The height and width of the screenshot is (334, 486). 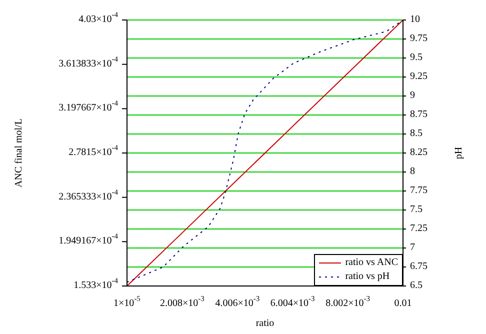 What do you see at coordinates (416, 134) in the screenshot?
I see `y2-tick-label: 8.5` at bounding box center [416, 134].